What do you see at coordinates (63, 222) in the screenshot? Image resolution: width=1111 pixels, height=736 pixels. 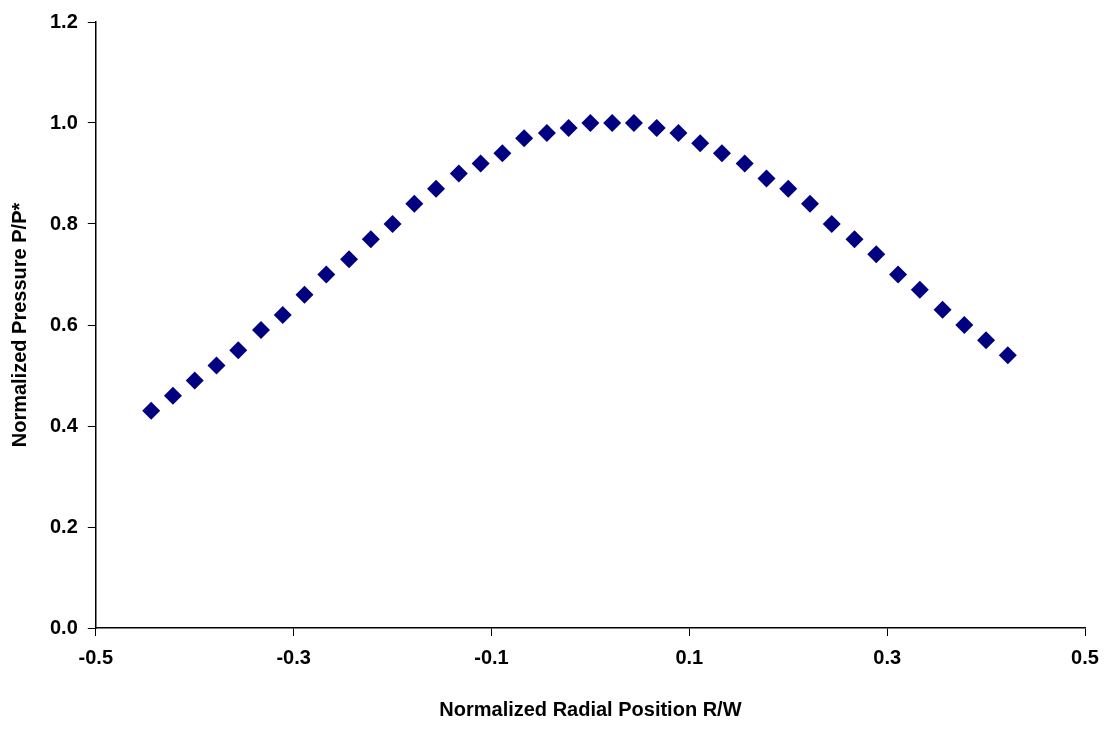 I see `y-tick-label: 0.8` at bounding box center [63, 222].